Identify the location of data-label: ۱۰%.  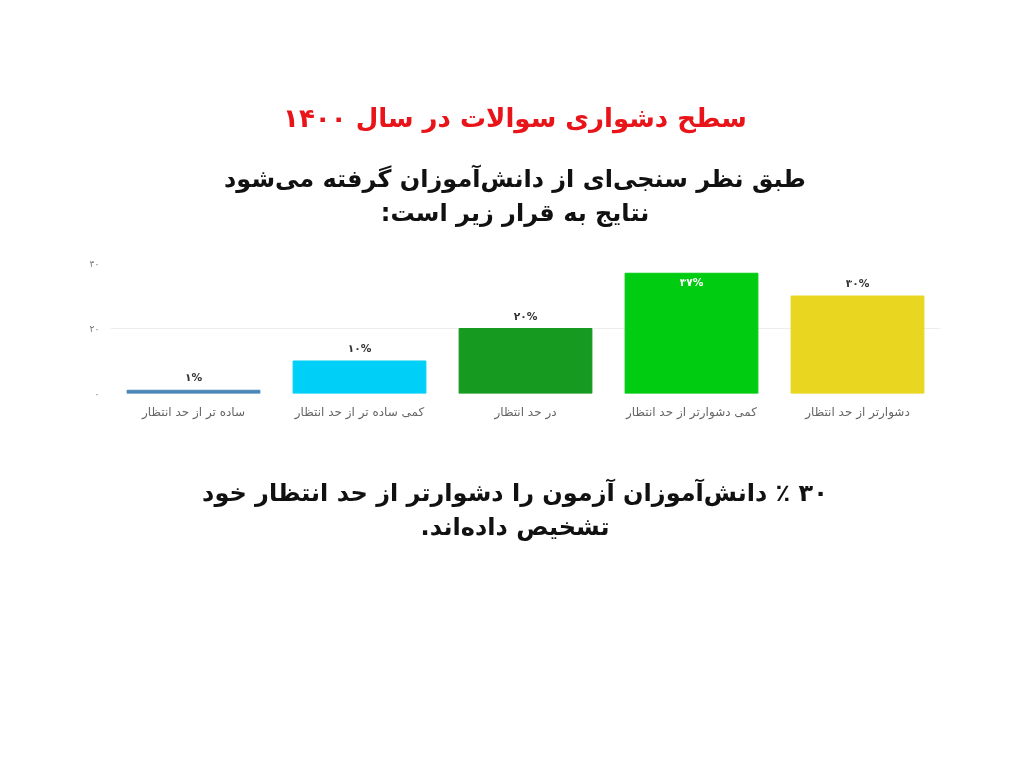
(359, 348).